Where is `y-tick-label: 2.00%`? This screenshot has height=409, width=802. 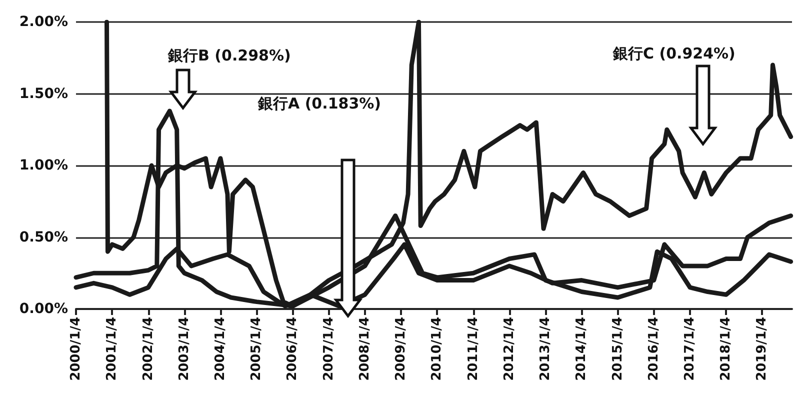
y-tick-label: 2.00% is located at coordinates (43, 22).